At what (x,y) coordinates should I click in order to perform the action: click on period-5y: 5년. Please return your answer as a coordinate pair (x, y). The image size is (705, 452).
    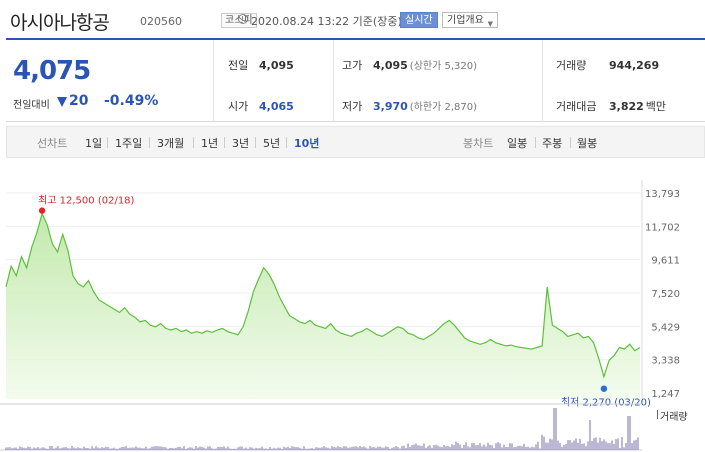
    Looking at the image, I should click on (272, 143).